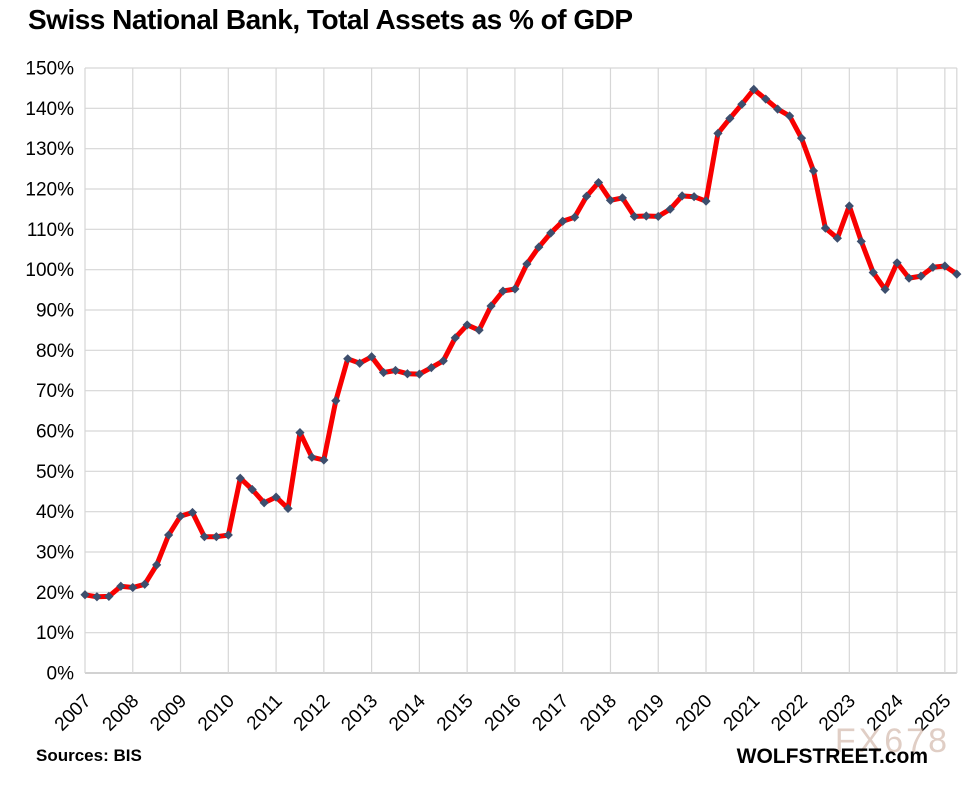 The height and width of the screenshot is (785, 970). Describe the element at coordinates (49, 109) in the screenshot. I see `y-tick-label: 140%` at that location.